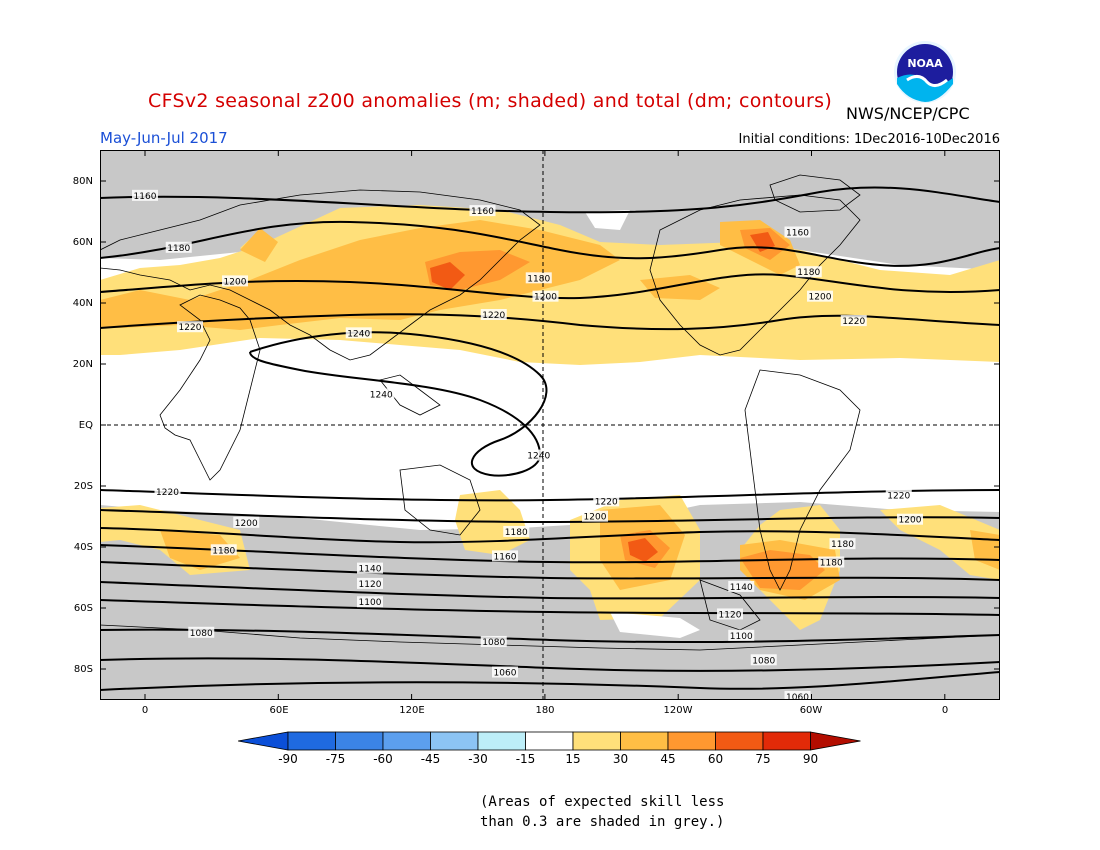 The width and height of the screenshot is (1100, 850). I want to click on colorbar-label: -75, so click(335, 759).